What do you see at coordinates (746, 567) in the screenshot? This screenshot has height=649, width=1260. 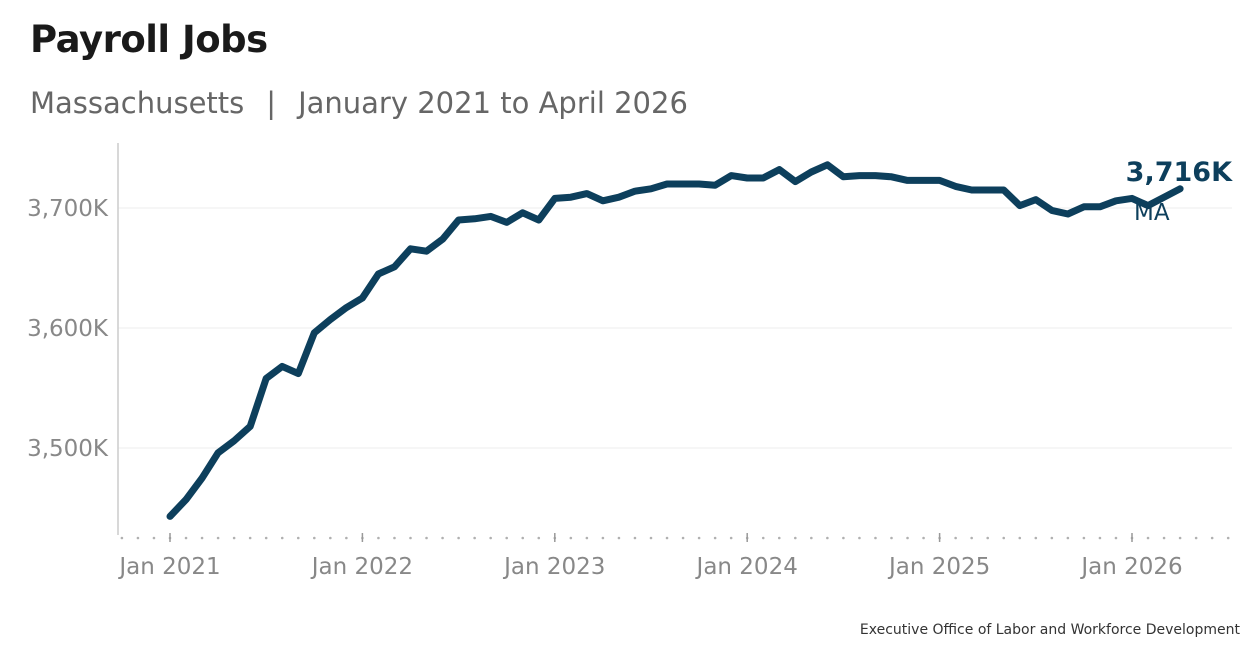 I see `x-tick-label-2024: Jan 2024` at bounding box center [746, 567].